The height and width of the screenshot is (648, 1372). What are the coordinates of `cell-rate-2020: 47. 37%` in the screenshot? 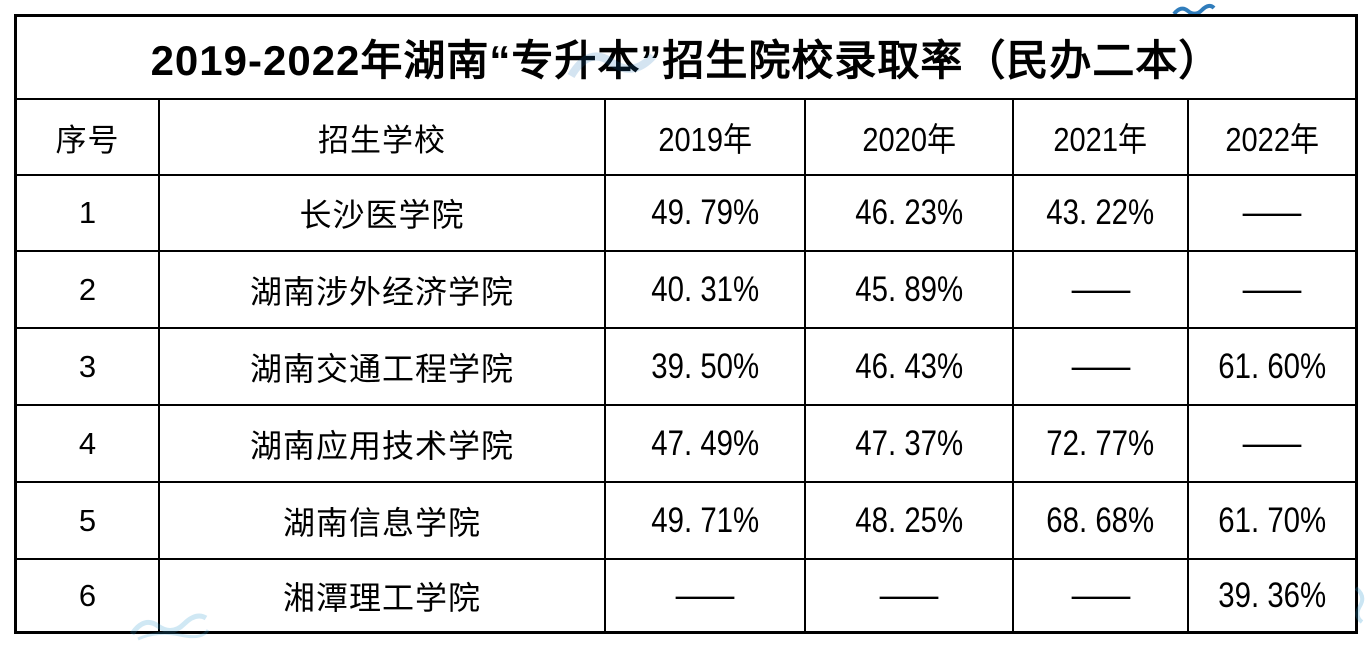 It's located at (909, 443).